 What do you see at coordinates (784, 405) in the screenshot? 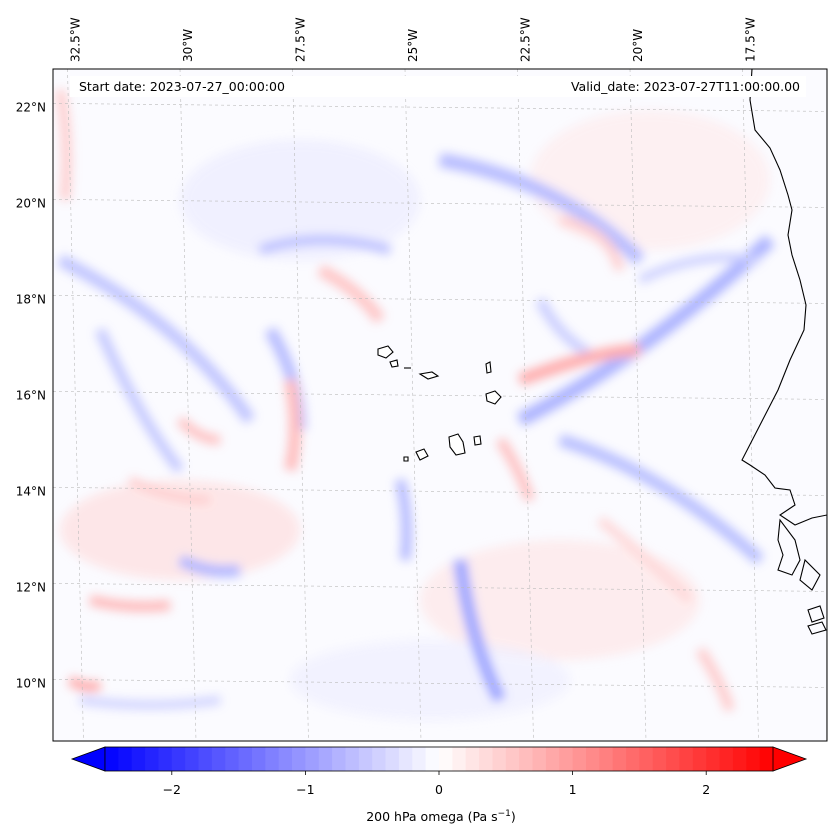
I see `africa-coastline` at bounding box center [784, 405].